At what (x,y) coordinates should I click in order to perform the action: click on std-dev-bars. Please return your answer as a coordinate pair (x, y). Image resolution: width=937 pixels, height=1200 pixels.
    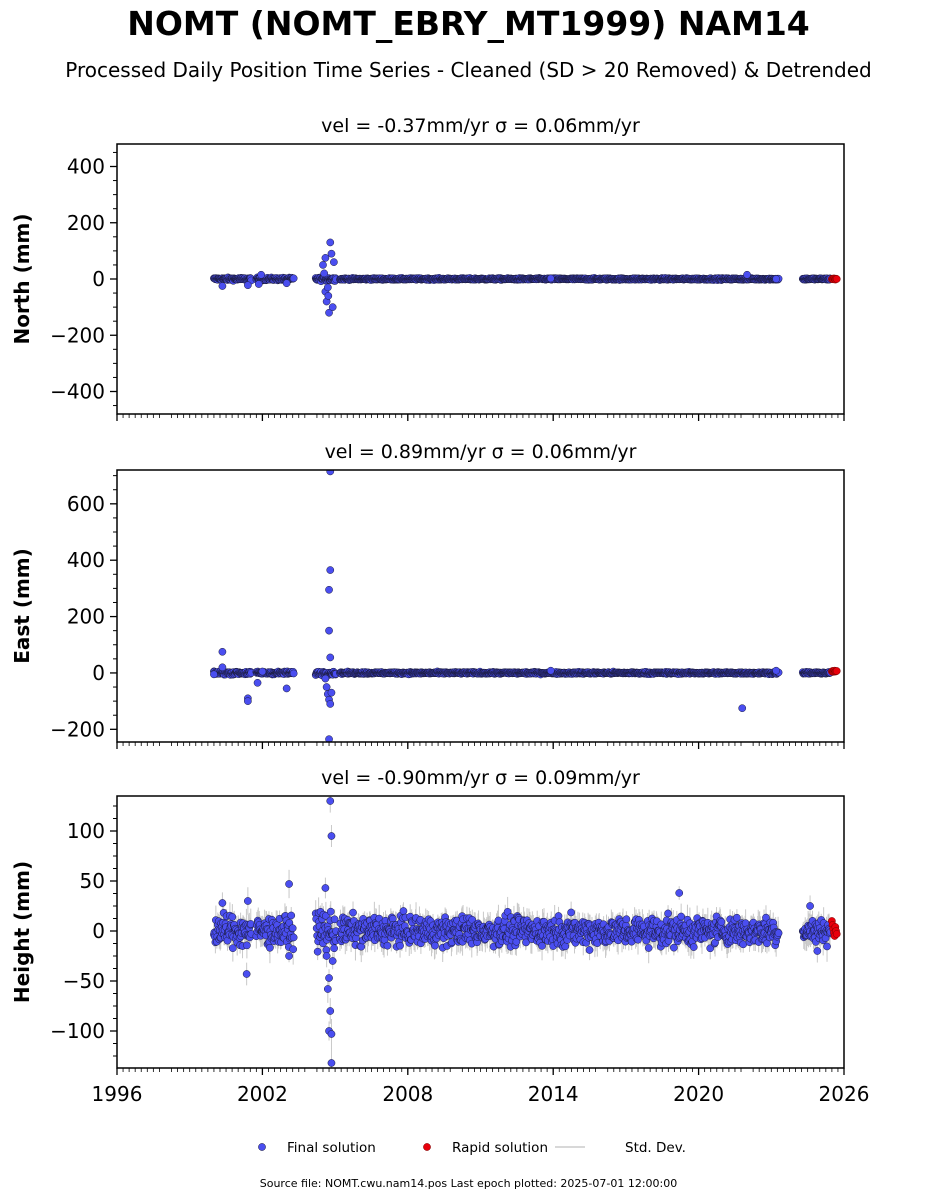
    Looking at the image, I should click on (522, 605).